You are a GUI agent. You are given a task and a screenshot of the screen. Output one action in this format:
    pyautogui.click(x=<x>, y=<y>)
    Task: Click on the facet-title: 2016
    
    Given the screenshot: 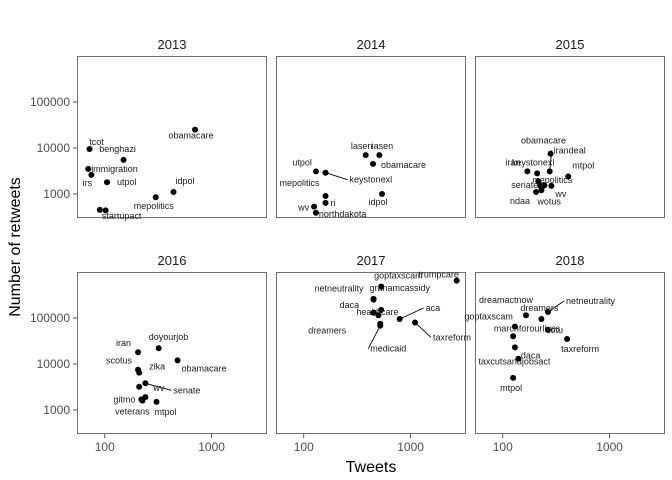 What is the action you would take?
    pyautogui.click(x=172, y=260)
    